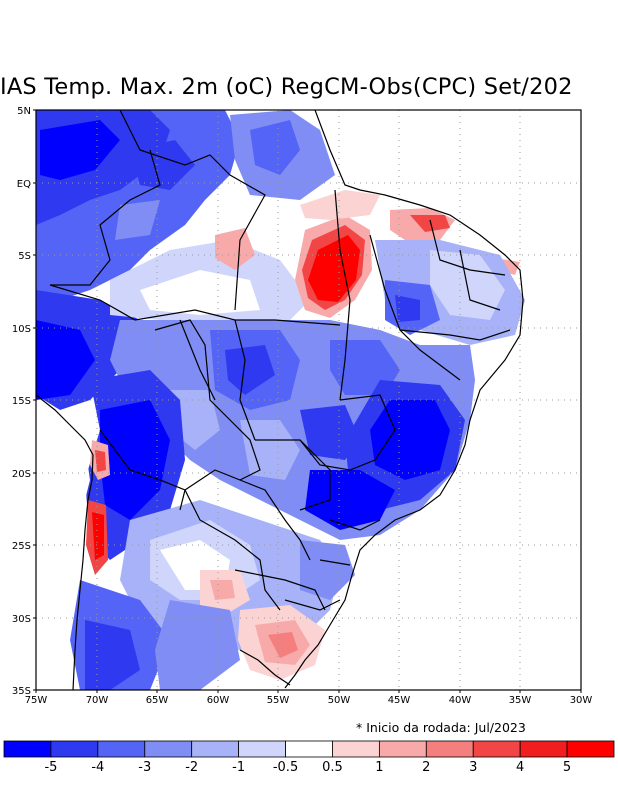  What do you see at coordinates (24, 184) in the screenshot?
I see `y-tick-label: EQ` at bounding box center [24, 184].